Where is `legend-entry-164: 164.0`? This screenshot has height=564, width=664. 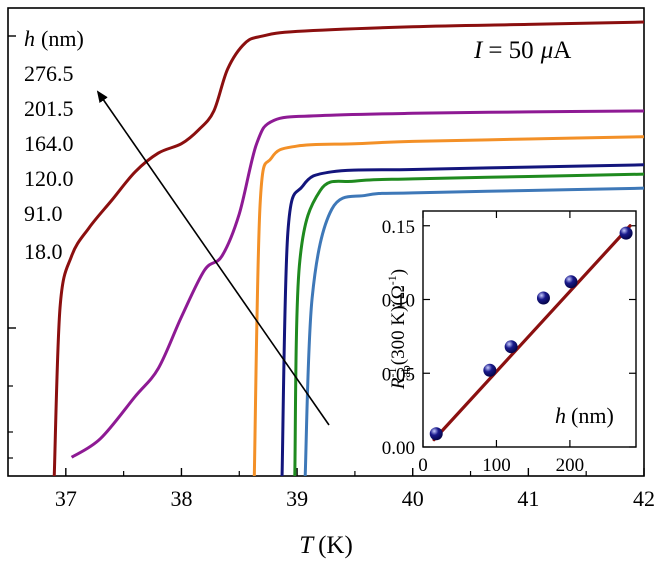
legend-entry-164: 164.0 is located at coordinates (49, 143).